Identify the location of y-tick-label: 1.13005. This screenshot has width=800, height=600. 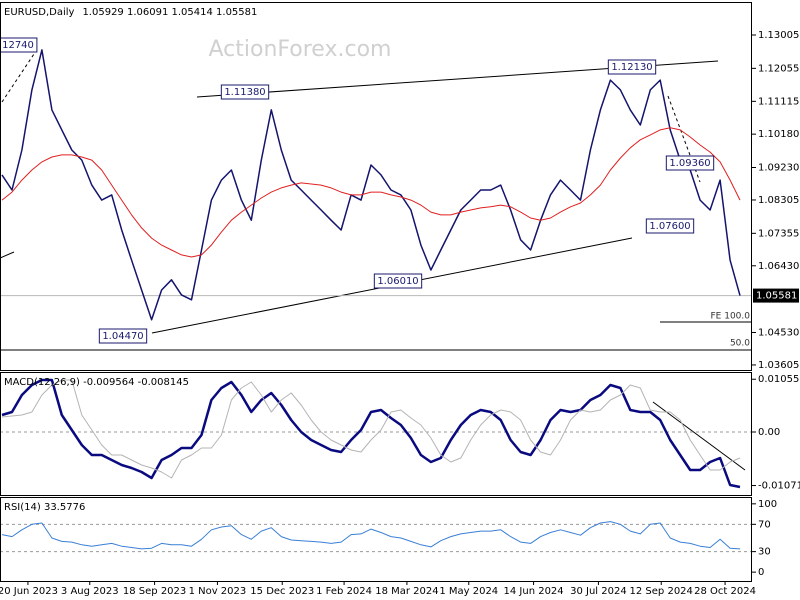
(778, 35).